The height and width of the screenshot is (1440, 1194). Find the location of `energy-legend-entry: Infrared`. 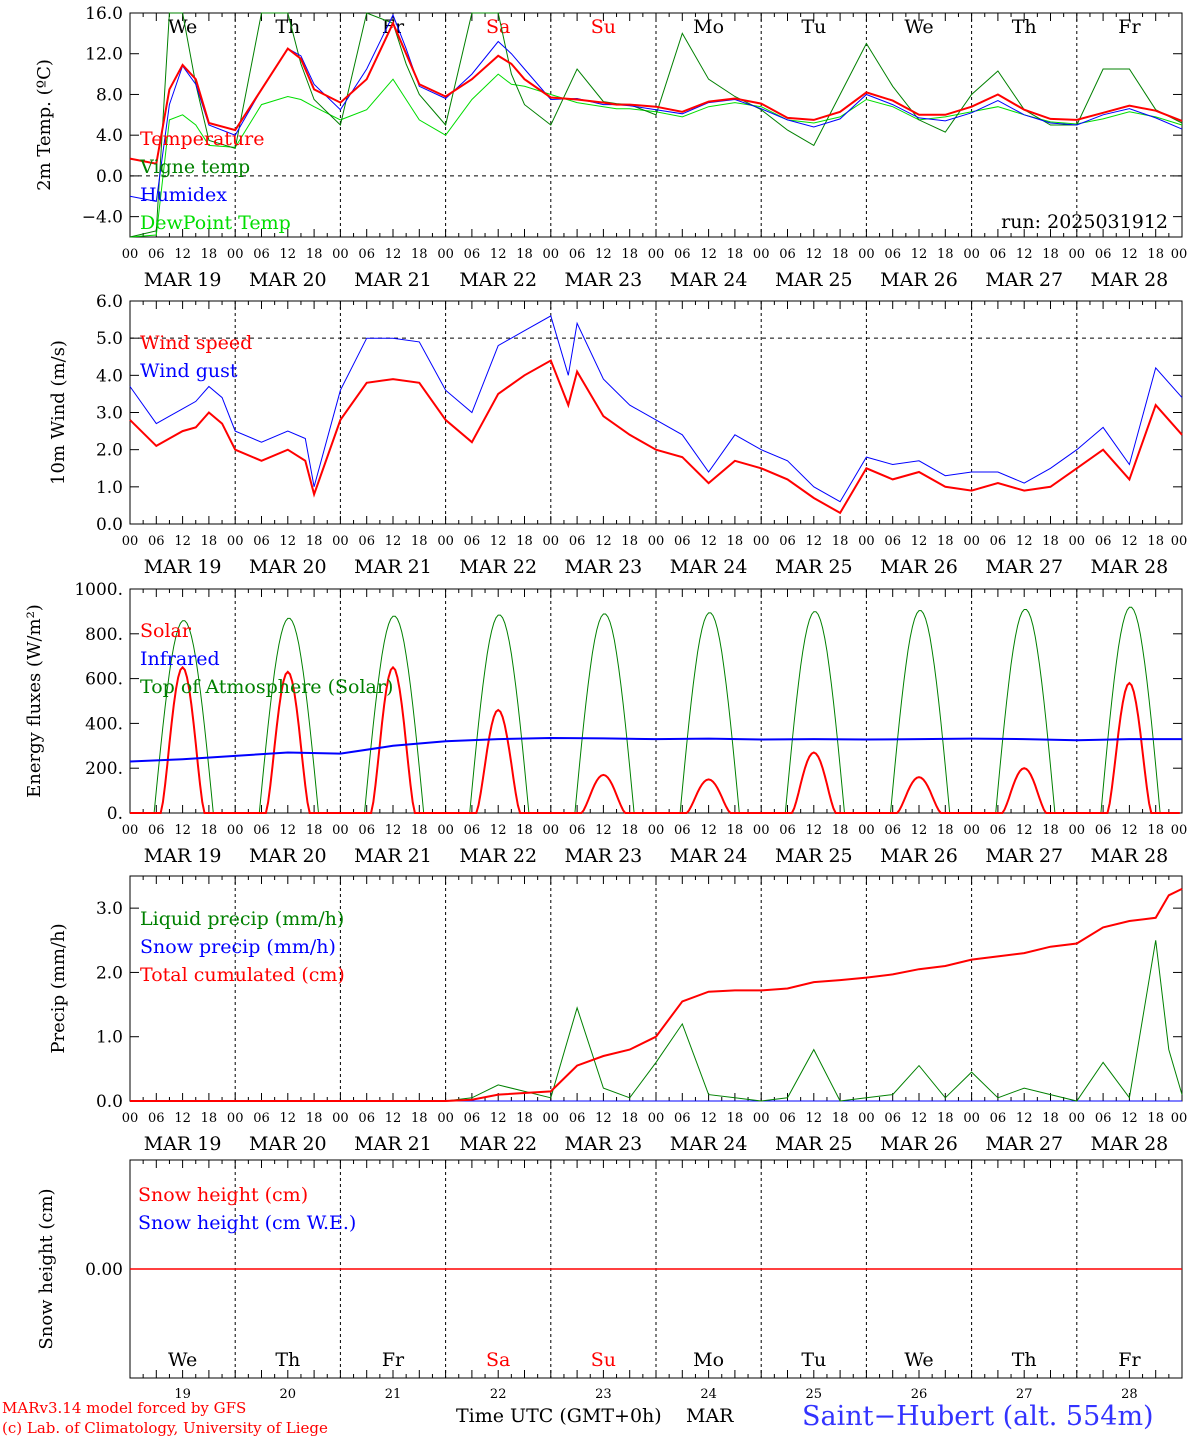

energy-legend-entry: Infrared is located at coordinates (180, 659).